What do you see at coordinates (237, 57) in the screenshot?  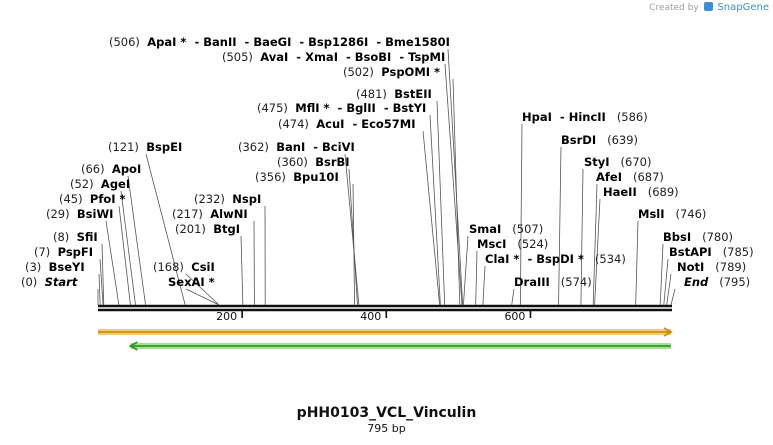 I see `site-position: (505)` at bounding box center [237, 57].